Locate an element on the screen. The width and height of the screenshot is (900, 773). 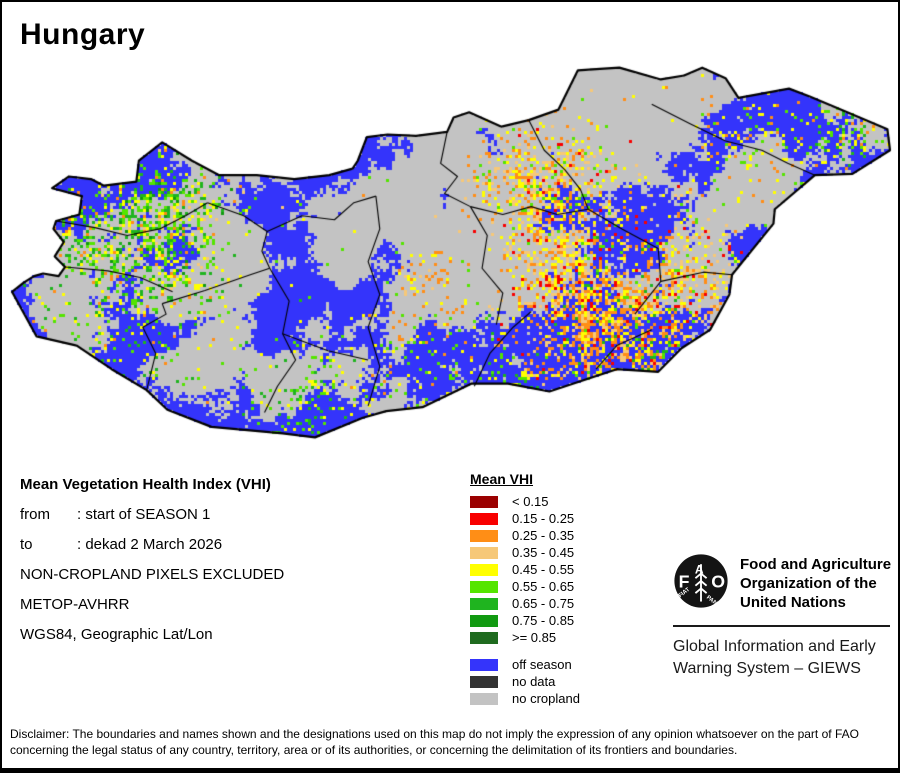
legend-title: Mean VHI is located at coordinates (502, 479).